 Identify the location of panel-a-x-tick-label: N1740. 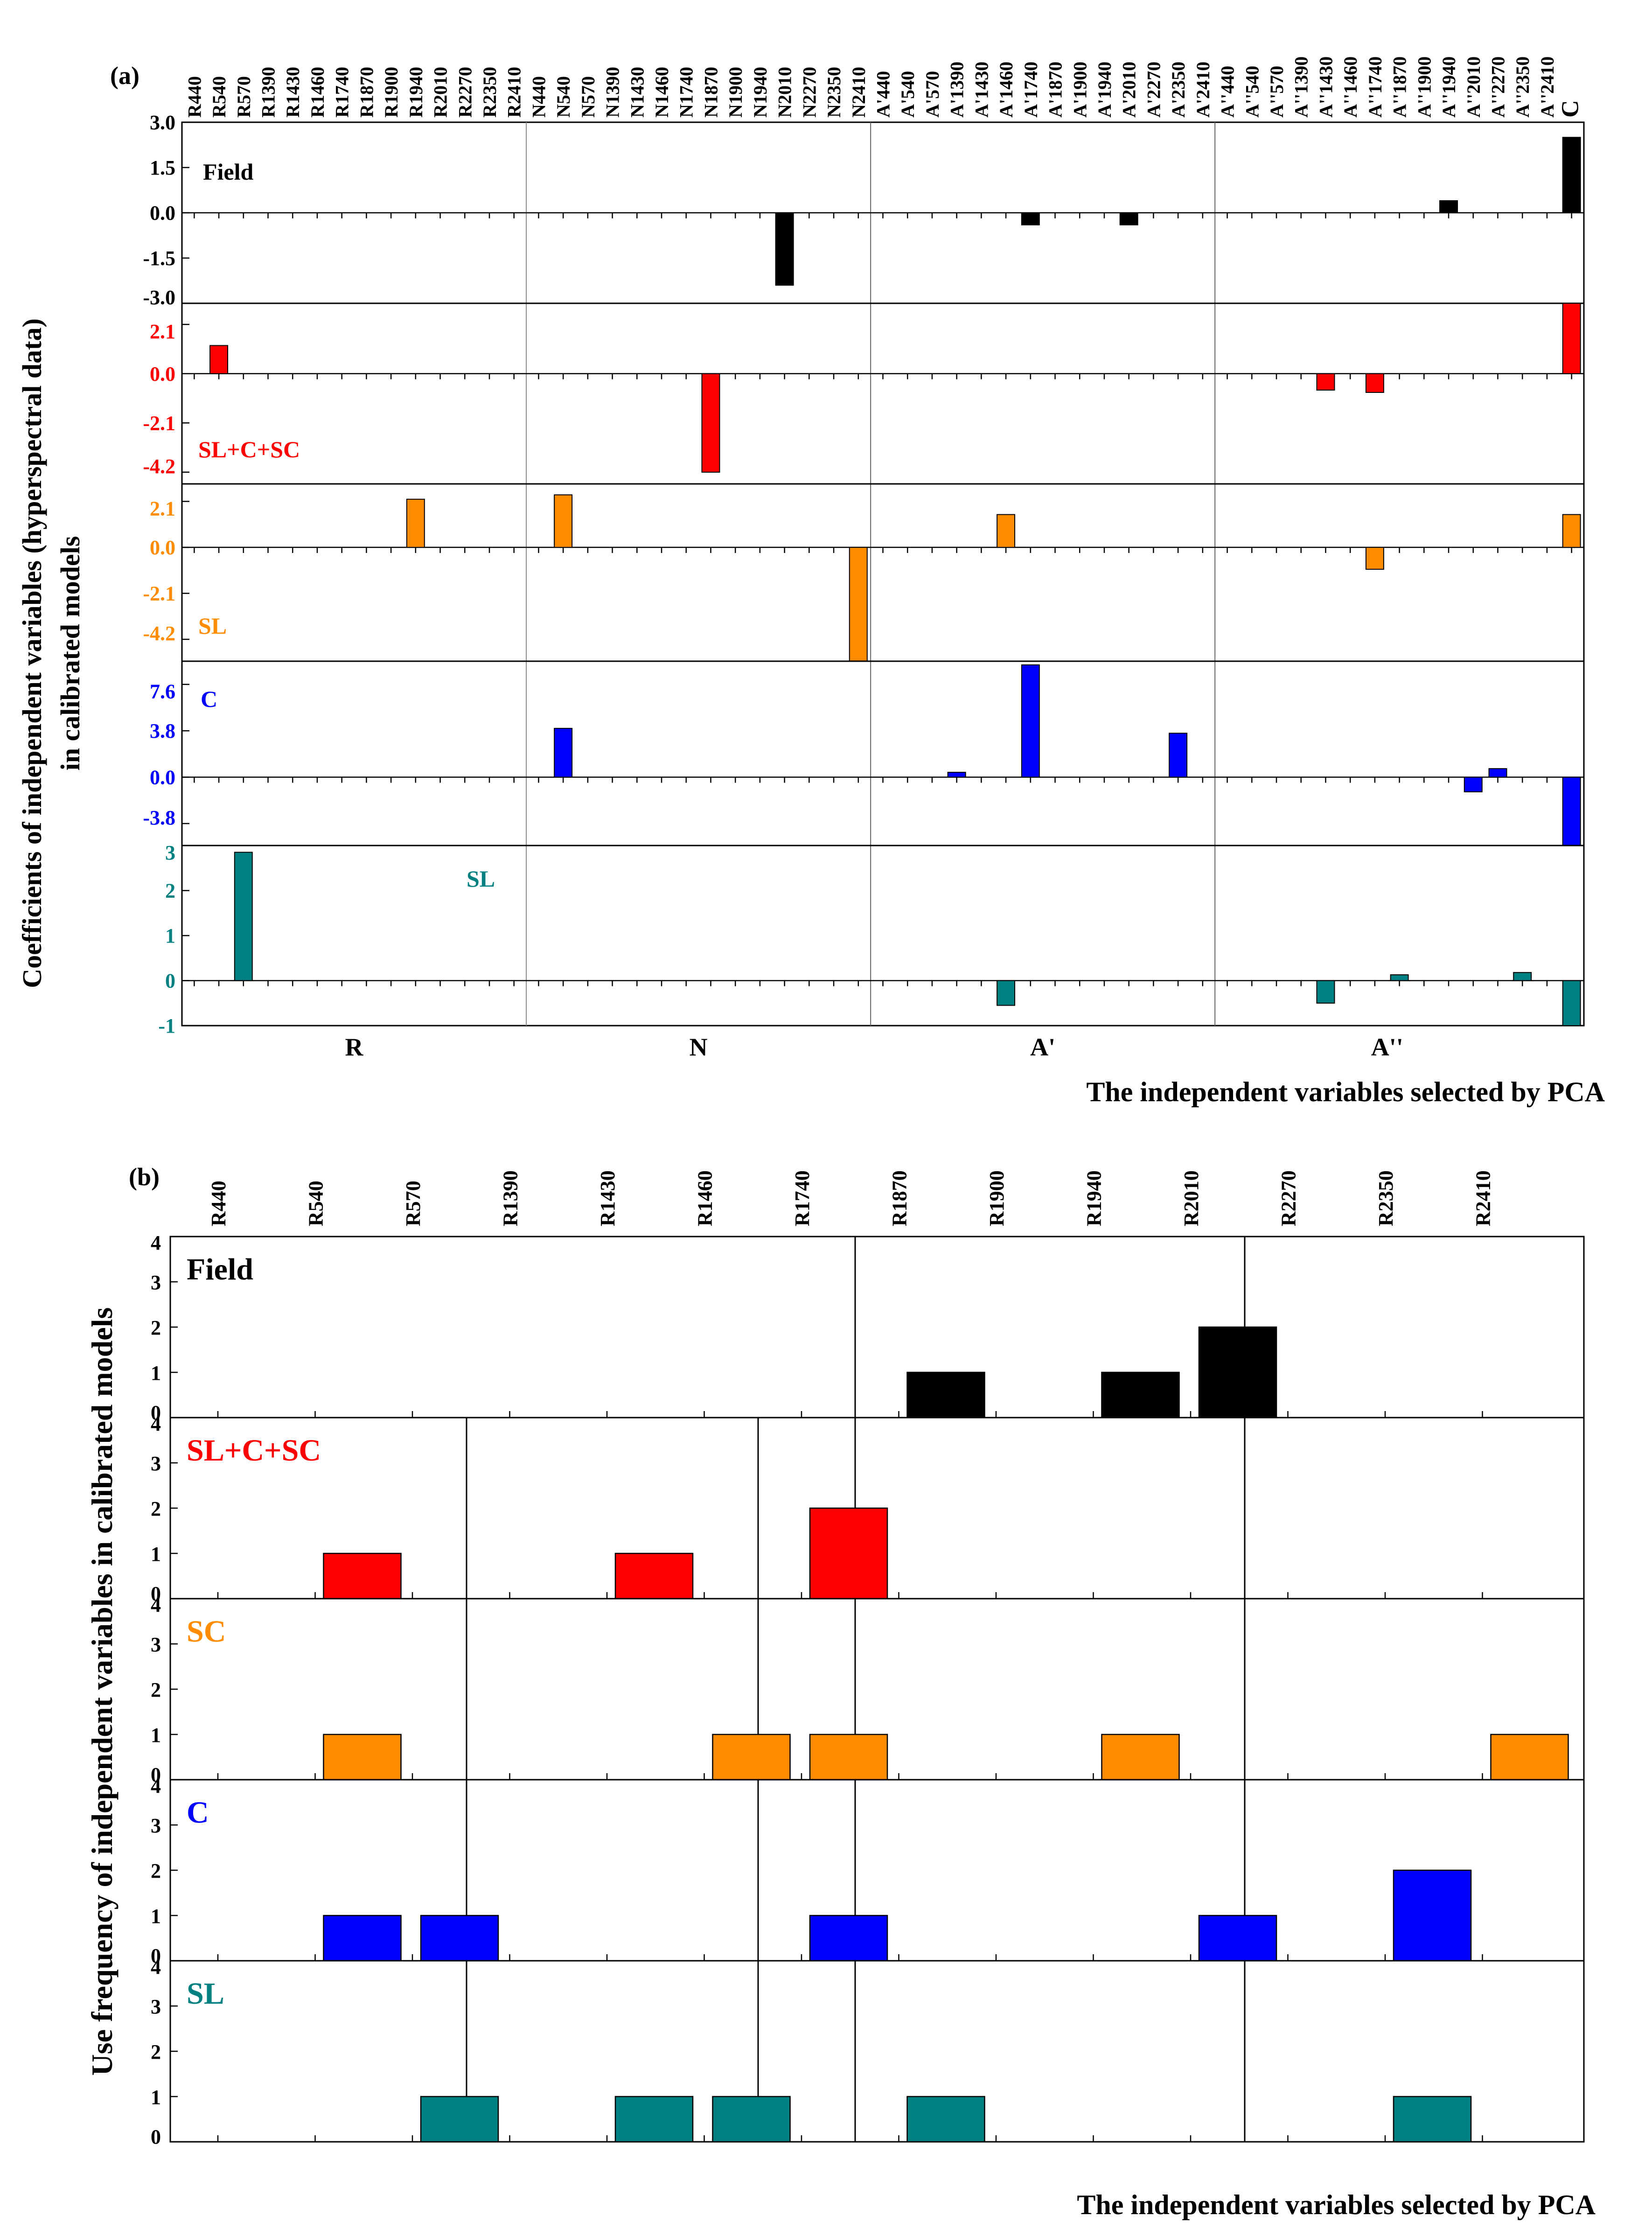
(687, 93).